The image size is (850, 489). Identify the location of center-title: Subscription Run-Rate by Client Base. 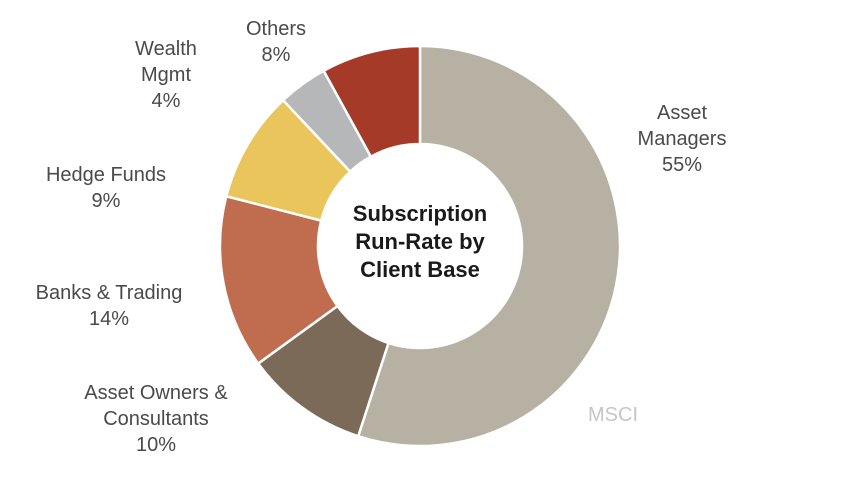
(420, 242).